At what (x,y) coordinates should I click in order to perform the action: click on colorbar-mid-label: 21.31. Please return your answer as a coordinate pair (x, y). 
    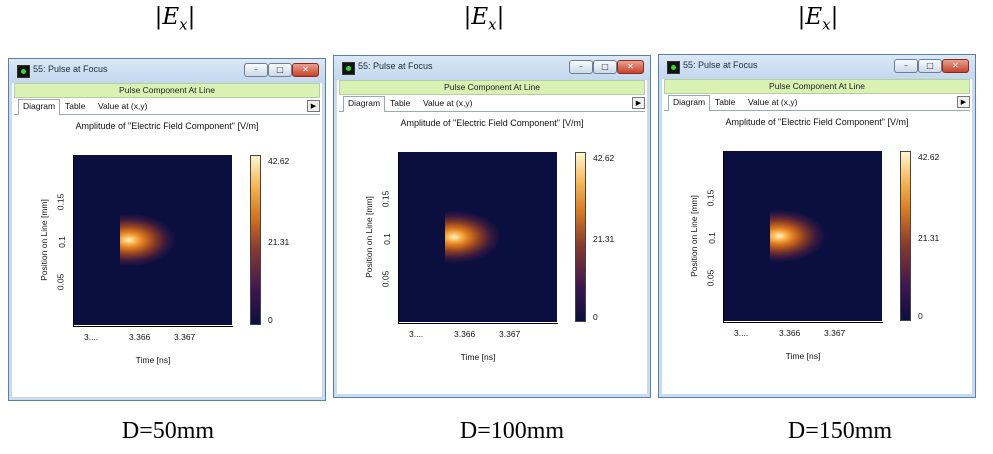
    Looking at the image, I should click on (604, 239).